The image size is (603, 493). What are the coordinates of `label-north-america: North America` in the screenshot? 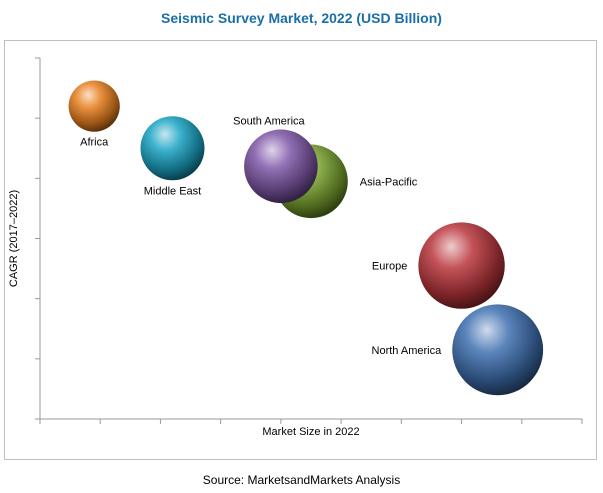 It's located at (407, 351).